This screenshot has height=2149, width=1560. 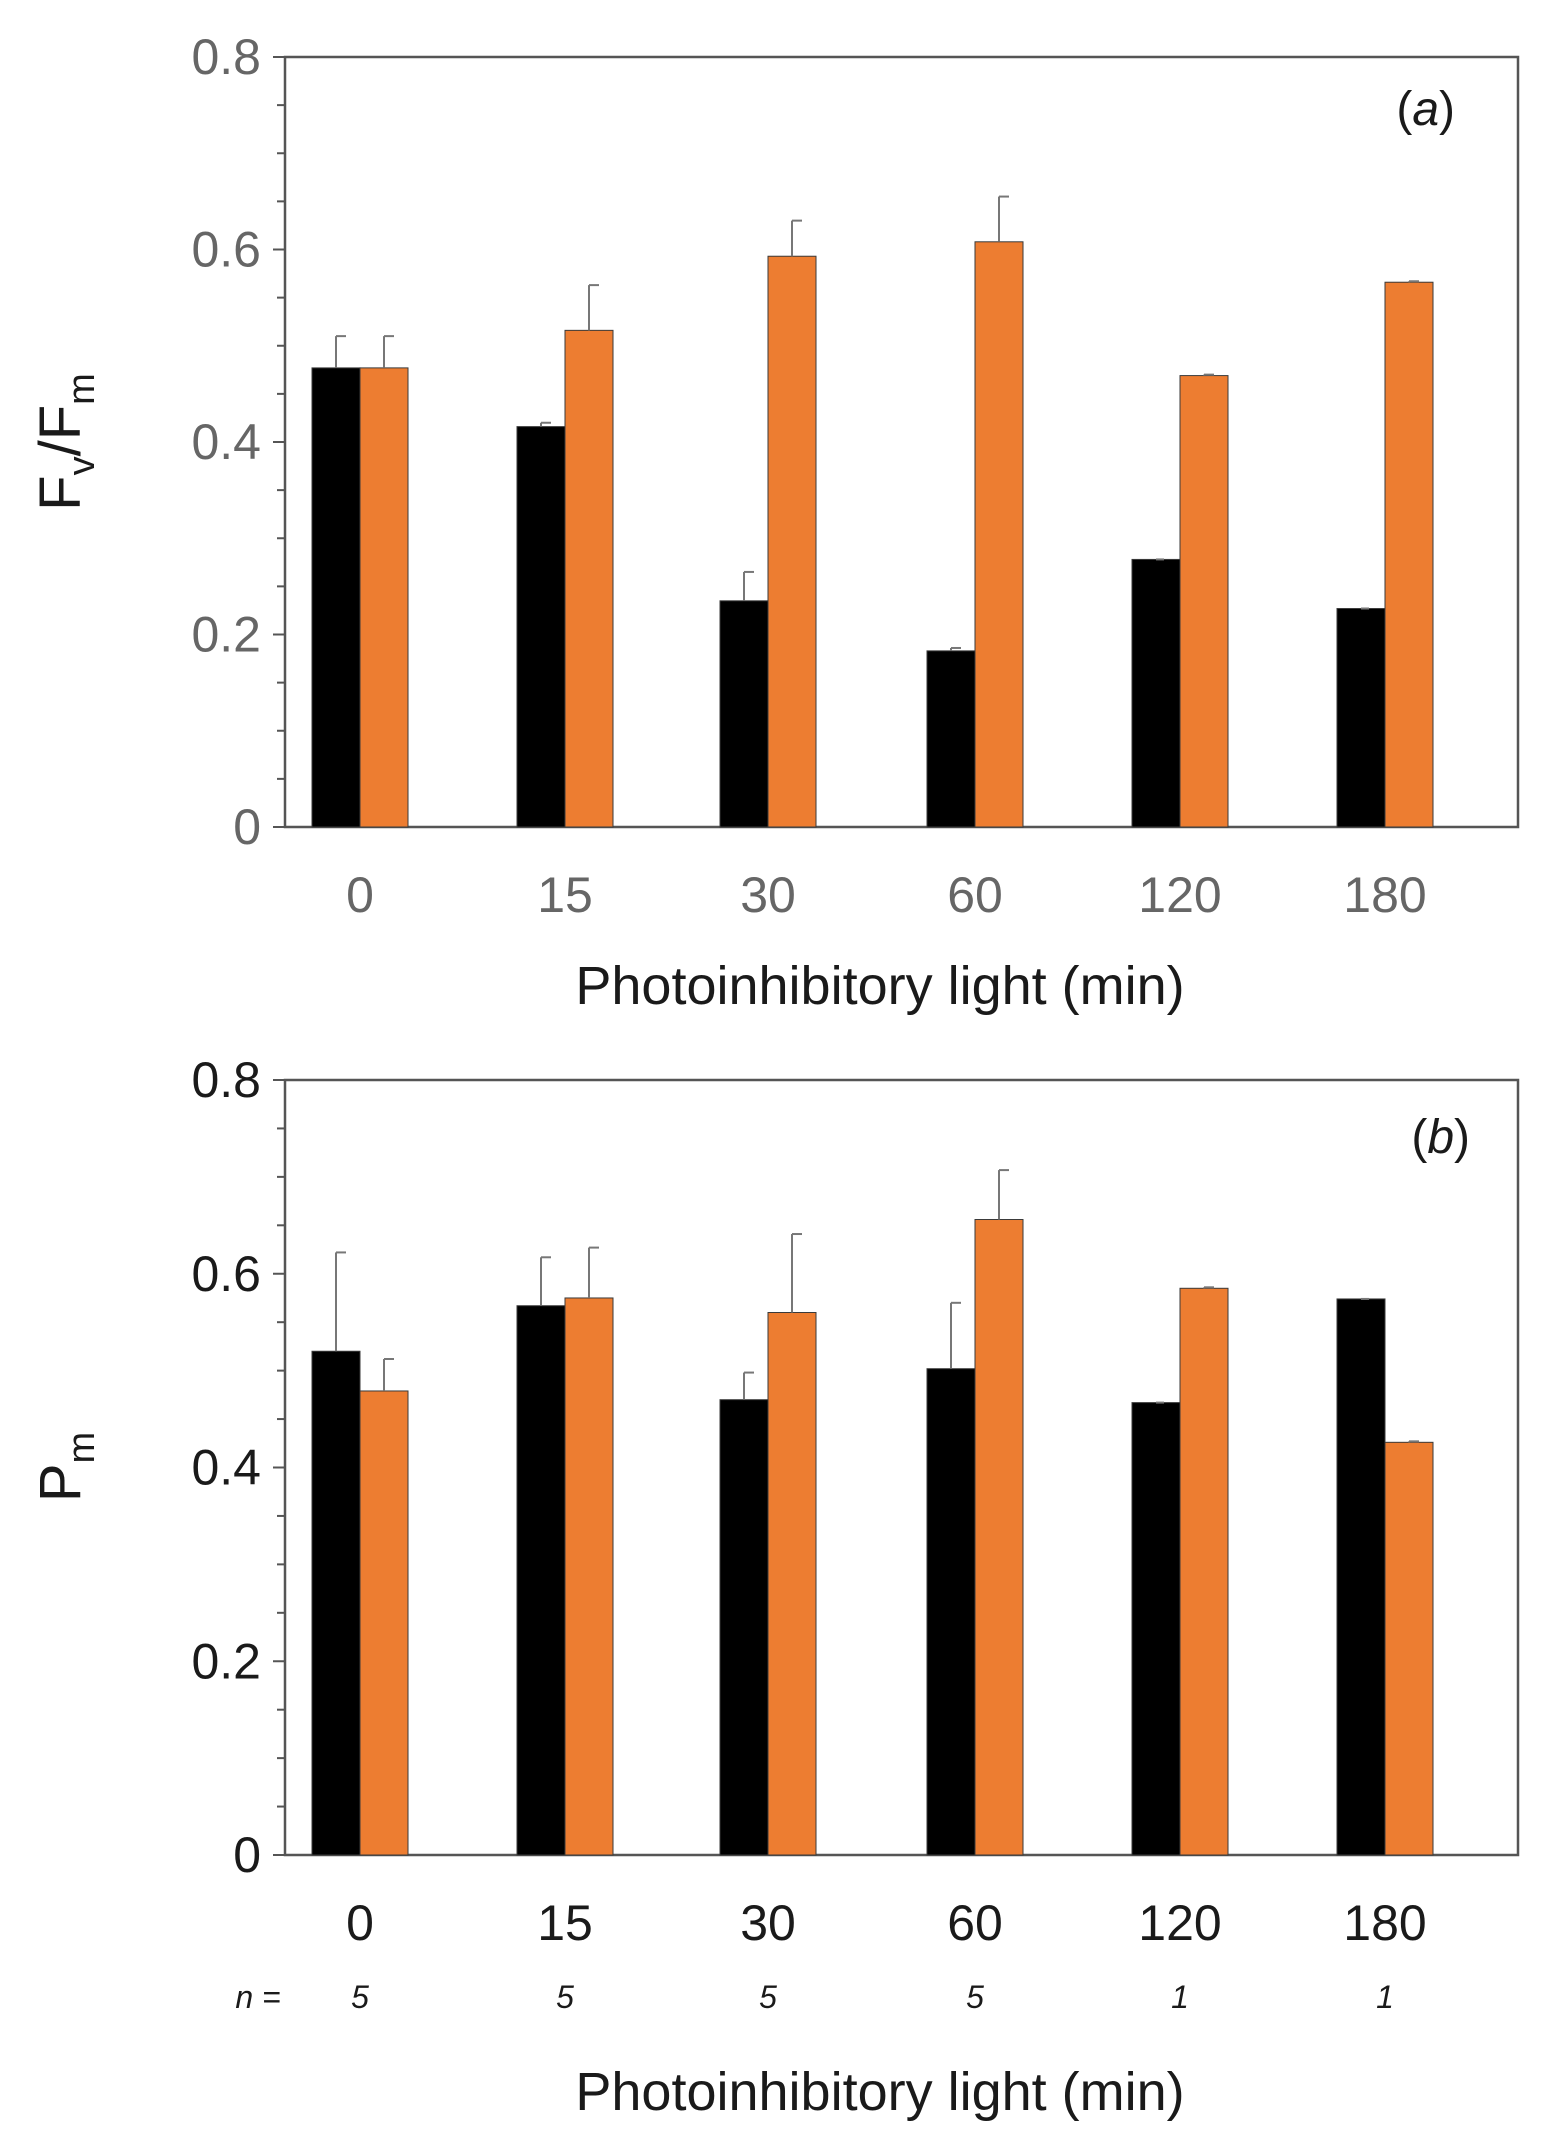 What do you see at coordinates (257, 1997) in the screenshot?
I see `n-prefix-label: n =` at bounding box center [257, 1997].